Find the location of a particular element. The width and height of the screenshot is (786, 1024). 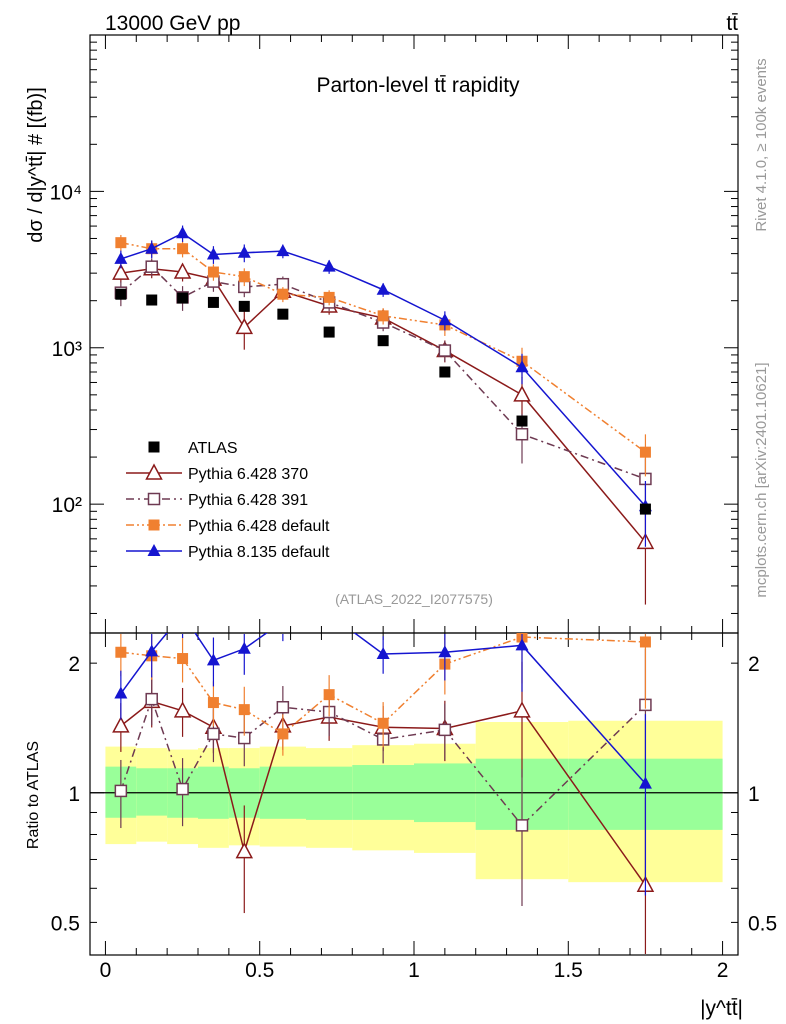

ratio-y-axis-label: Ratio to ATLAS is located at coordinates (33, 795).